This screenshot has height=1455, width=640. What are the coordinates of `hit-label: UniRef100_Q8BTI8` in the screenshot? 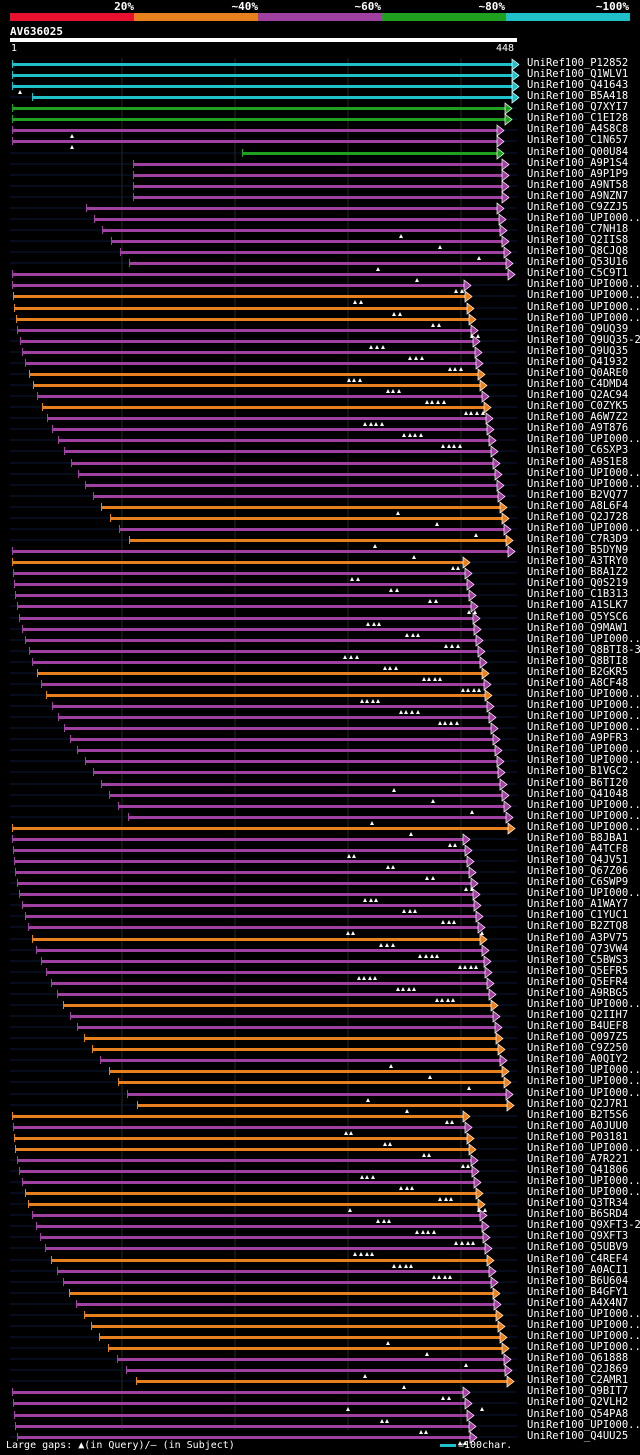 It's located at (578, 661).